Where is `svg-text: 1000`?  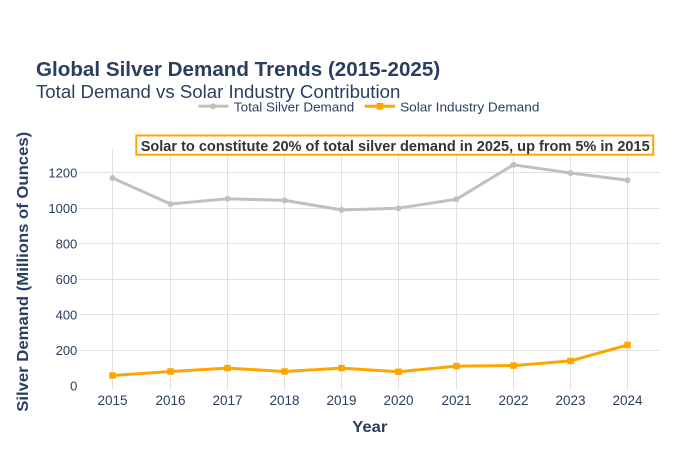
svg-text: 1000 is located at coordinates (62, 208).